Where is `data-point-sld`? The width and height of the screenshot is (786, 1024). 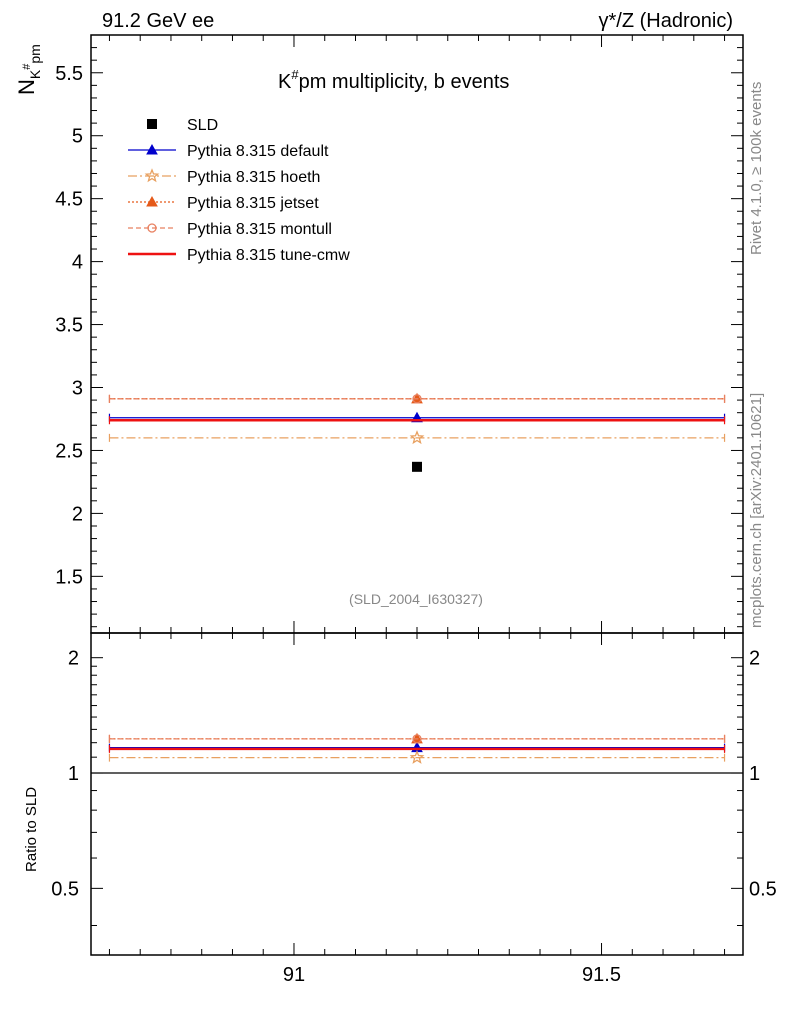 data-point-sld is located at coordinates (417, 466).